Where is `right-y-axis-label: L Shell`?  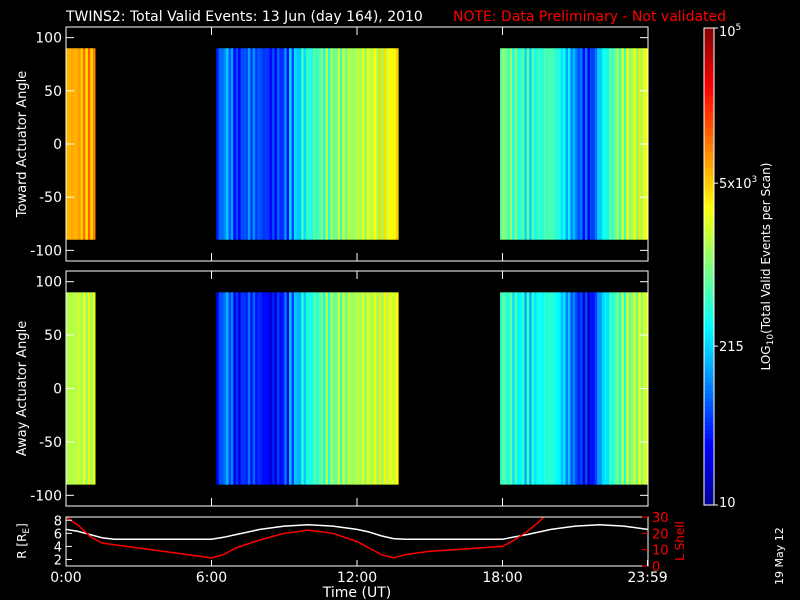
right-y-axis-label: L Shell is located at coordinates (680, 541).